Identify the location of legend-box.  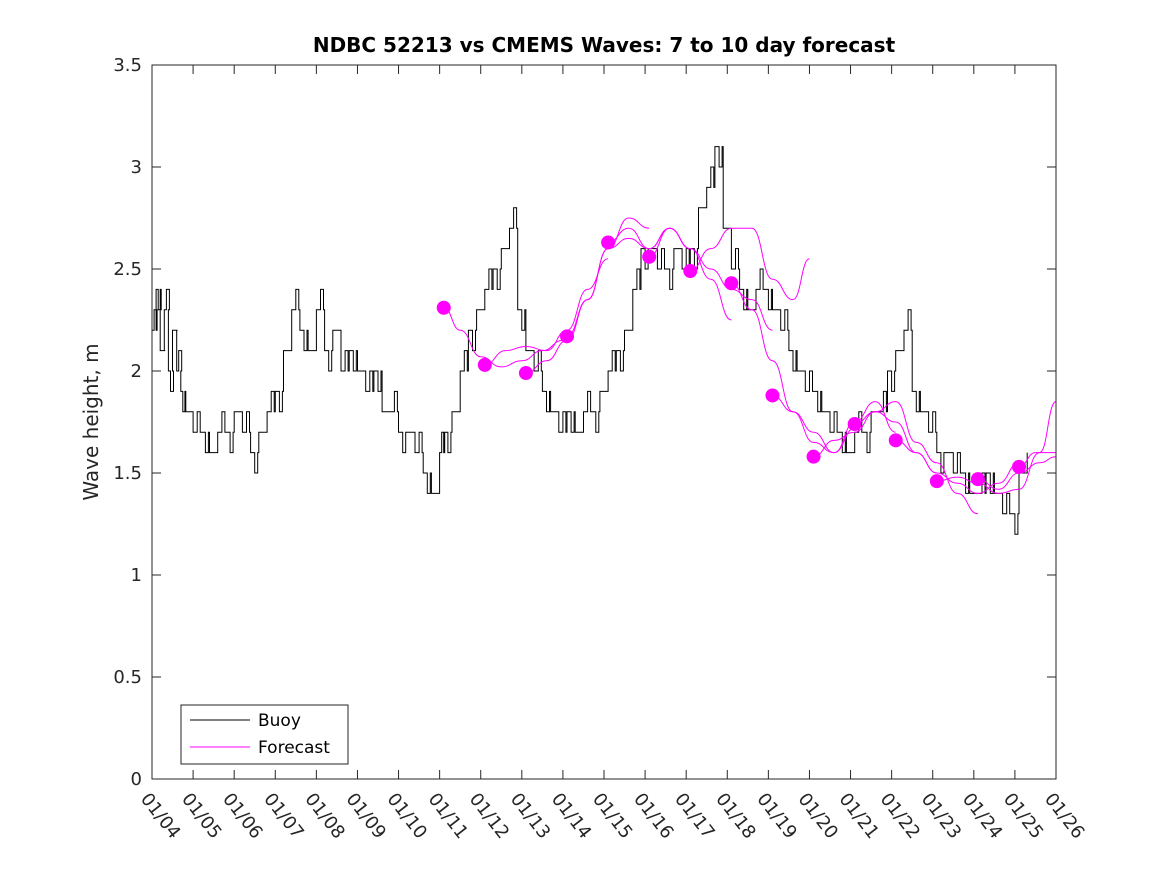
(264, 734).